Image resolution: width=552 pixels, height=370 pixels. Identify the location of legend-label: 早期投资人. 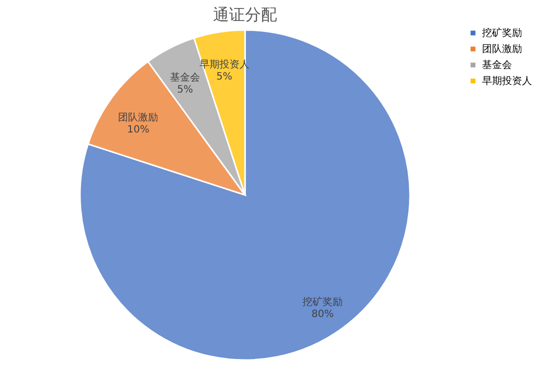
(507, 81).